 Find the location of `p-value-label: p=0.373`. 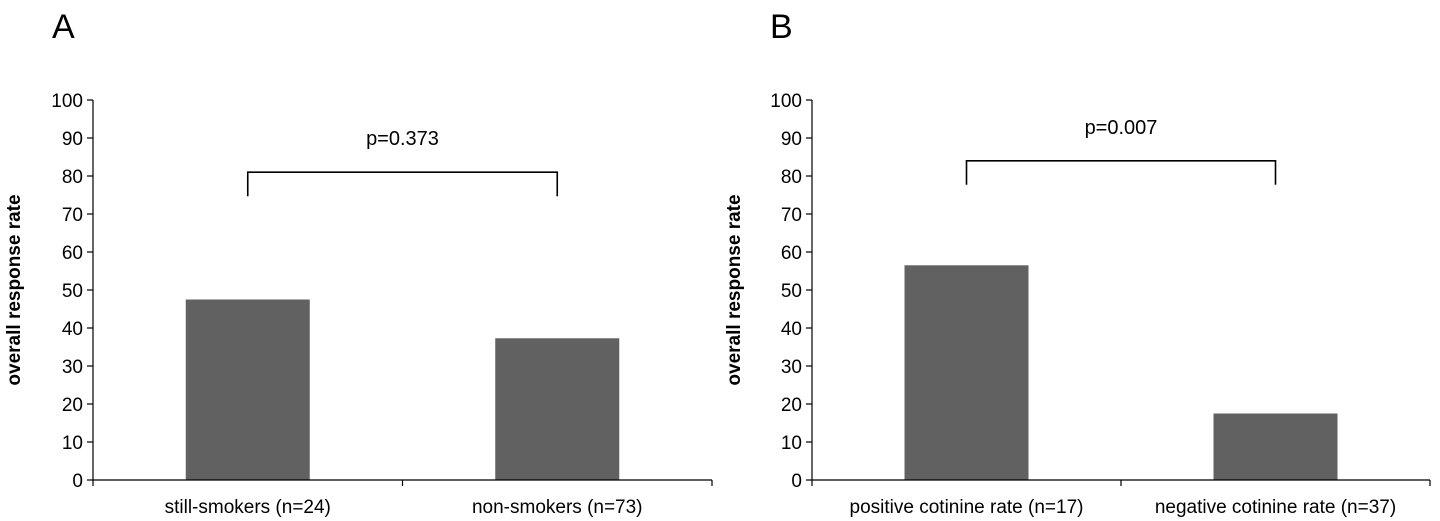

p-value-label: p=0.373 is located at coordinates (402, 139).